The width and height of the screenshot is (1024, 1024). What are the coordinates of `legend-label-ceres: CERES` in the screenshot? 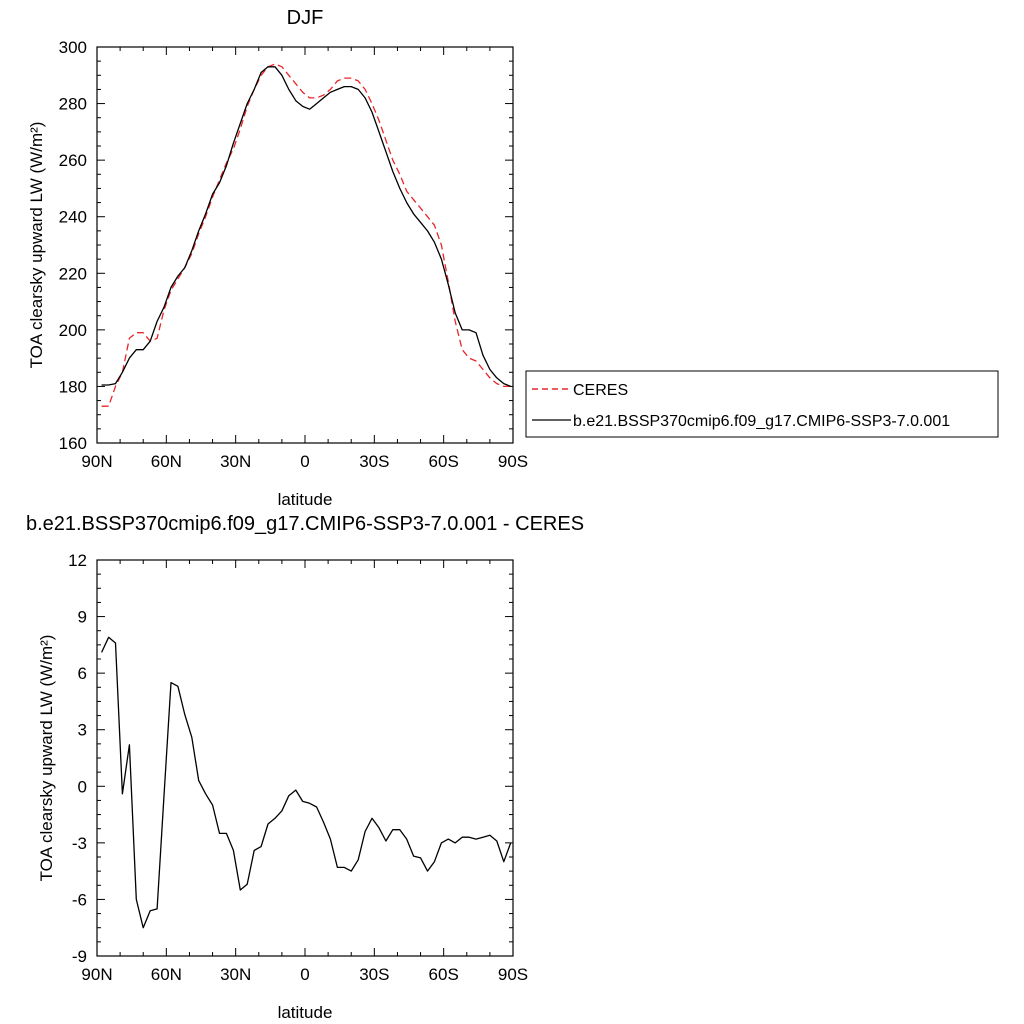 It's located at (600, 390).